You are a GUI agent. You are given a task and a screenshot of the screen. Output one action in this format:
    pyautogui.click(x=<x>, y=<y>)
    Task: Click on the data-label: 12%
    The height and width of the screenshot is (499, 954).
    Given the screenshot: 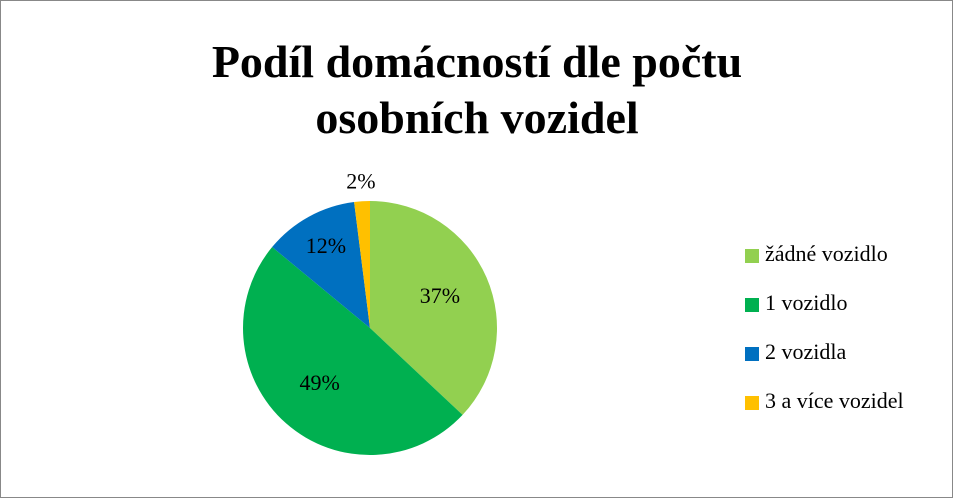 What is the action you would take?
    pyautogui.click(x=326, y=245)
    